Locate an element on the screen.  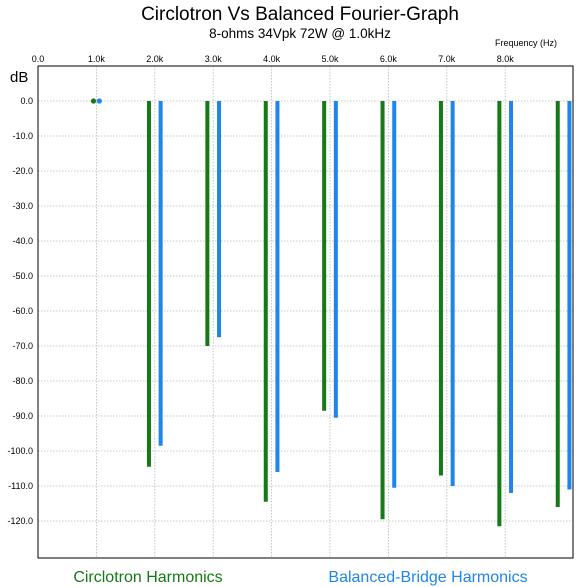
x-tick-label: 1.0k is located at coordinates (97, 59).